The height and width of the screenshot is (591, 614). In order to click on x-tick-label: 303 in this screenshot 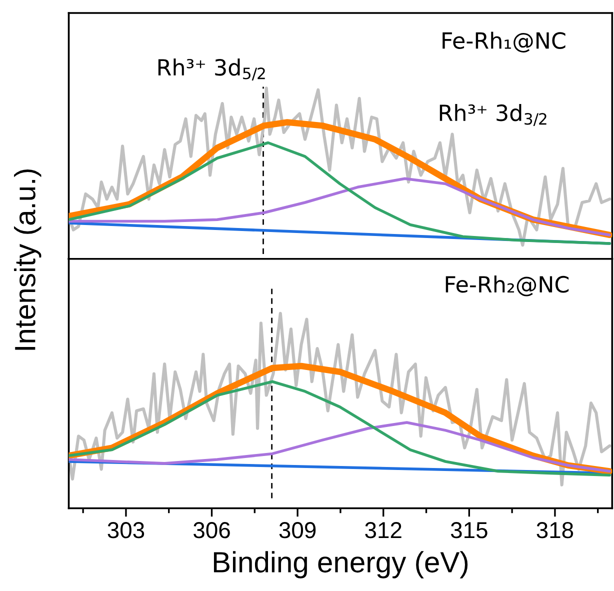, I will do `click(126, 530)`.